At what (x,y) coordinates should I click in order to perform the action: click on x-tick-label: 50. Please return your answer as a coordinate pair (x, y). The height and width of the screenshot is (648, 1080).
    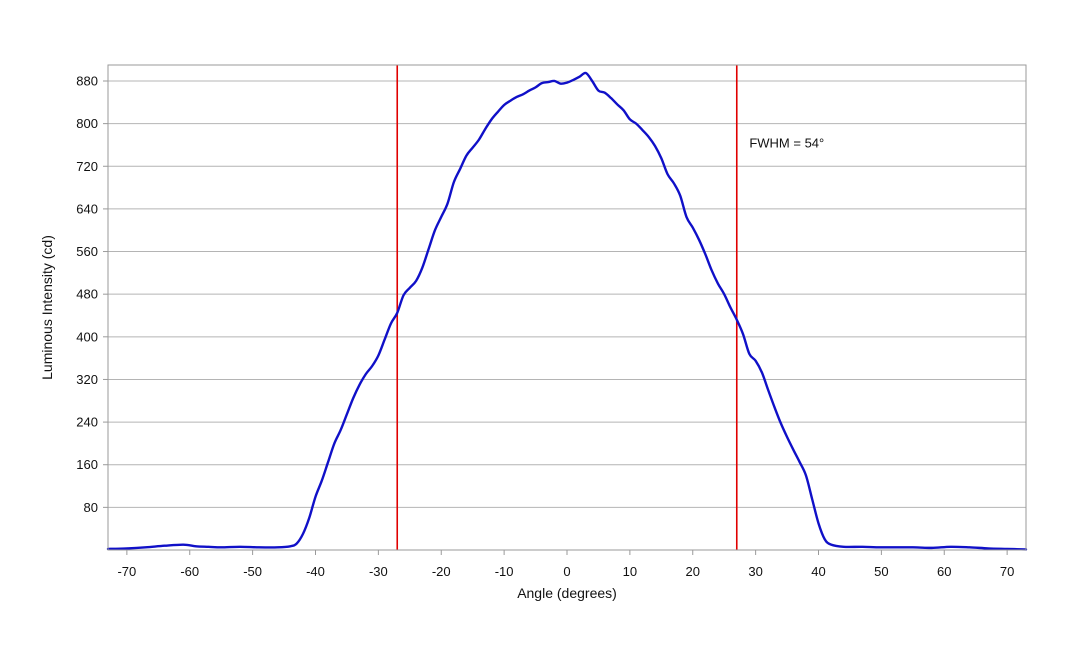
    Looking at the image, I should click on (881, 571).